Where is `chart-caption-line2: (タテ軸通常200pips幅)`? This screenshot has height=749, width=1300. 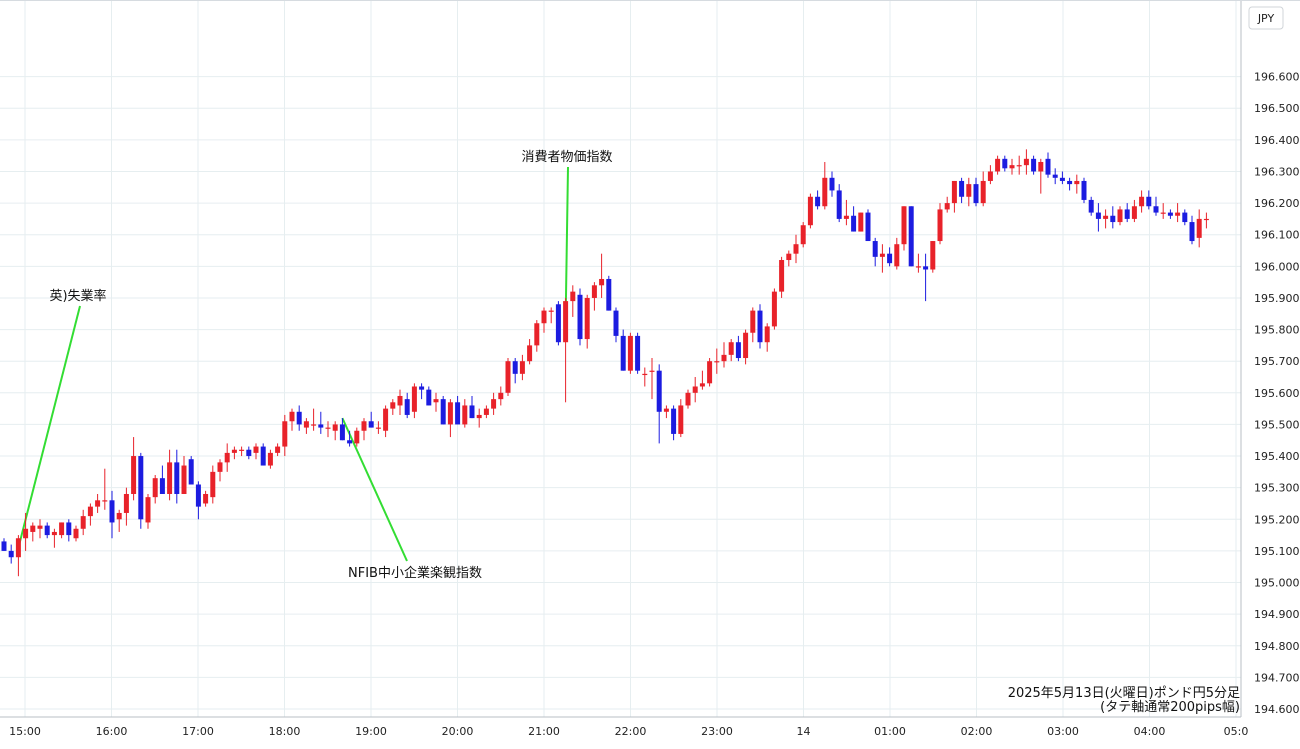 chart-caption-line2: (タテ軸通常200pips幅) is located at coordinates (1170, 707).